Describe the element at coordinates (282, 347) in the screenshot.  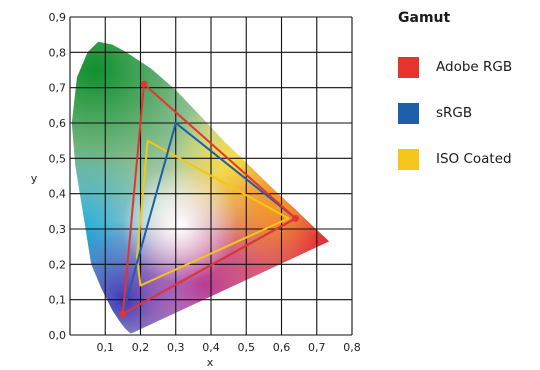
I see `x-tick-label: 0,6` at that location.